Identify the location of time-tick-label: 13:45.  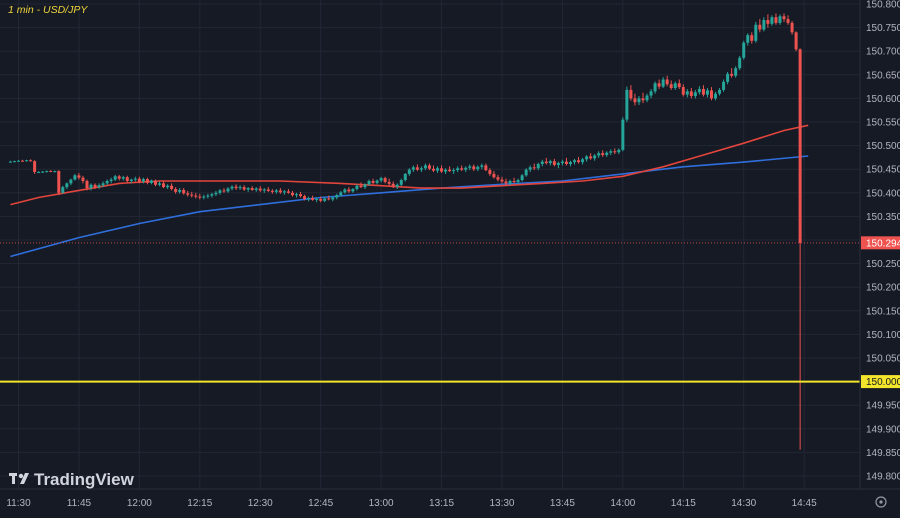
(562, 503).